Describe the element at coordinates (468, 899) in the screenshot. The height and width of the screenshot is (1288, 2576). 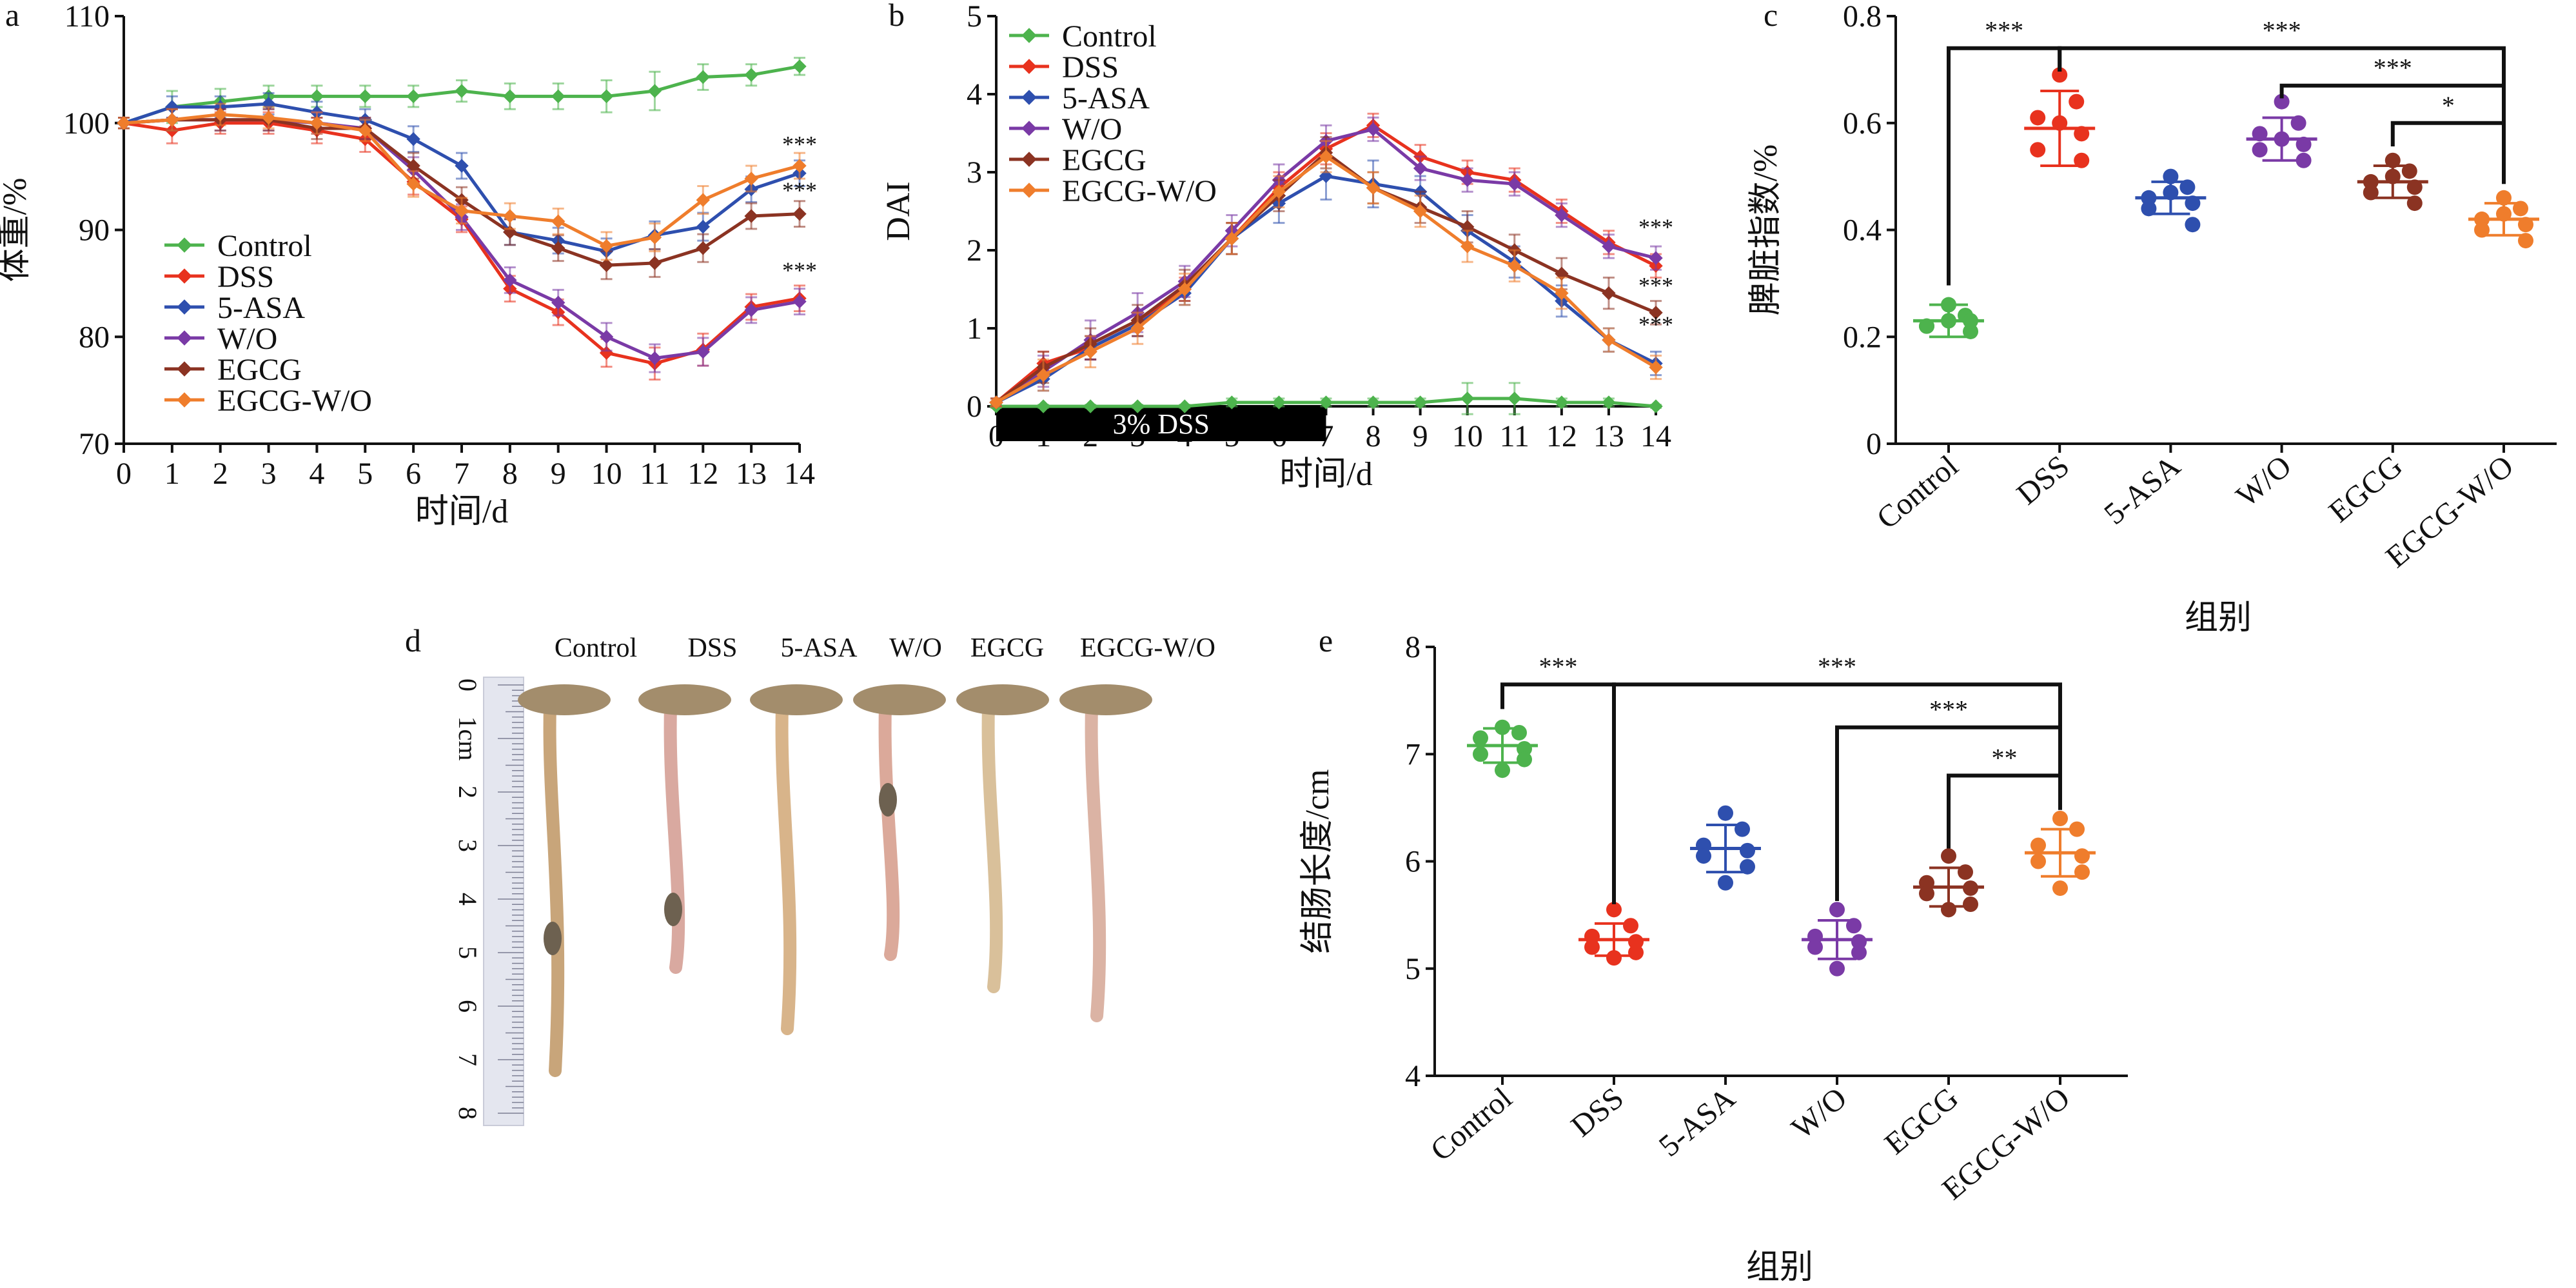
I see `ruler-label: 4` at that location.